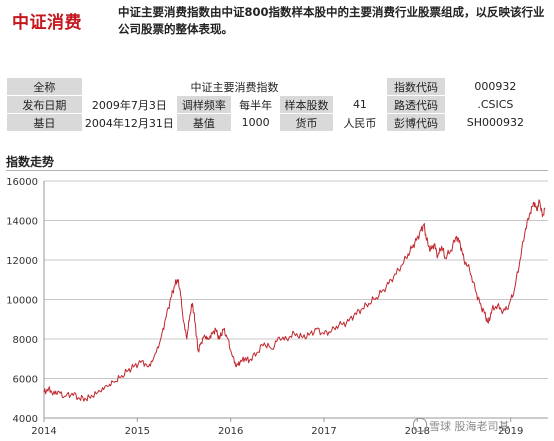 The height and width of the screenshot is (441, 554). I want to click on base-value-value: 1000, so click(255, 122).